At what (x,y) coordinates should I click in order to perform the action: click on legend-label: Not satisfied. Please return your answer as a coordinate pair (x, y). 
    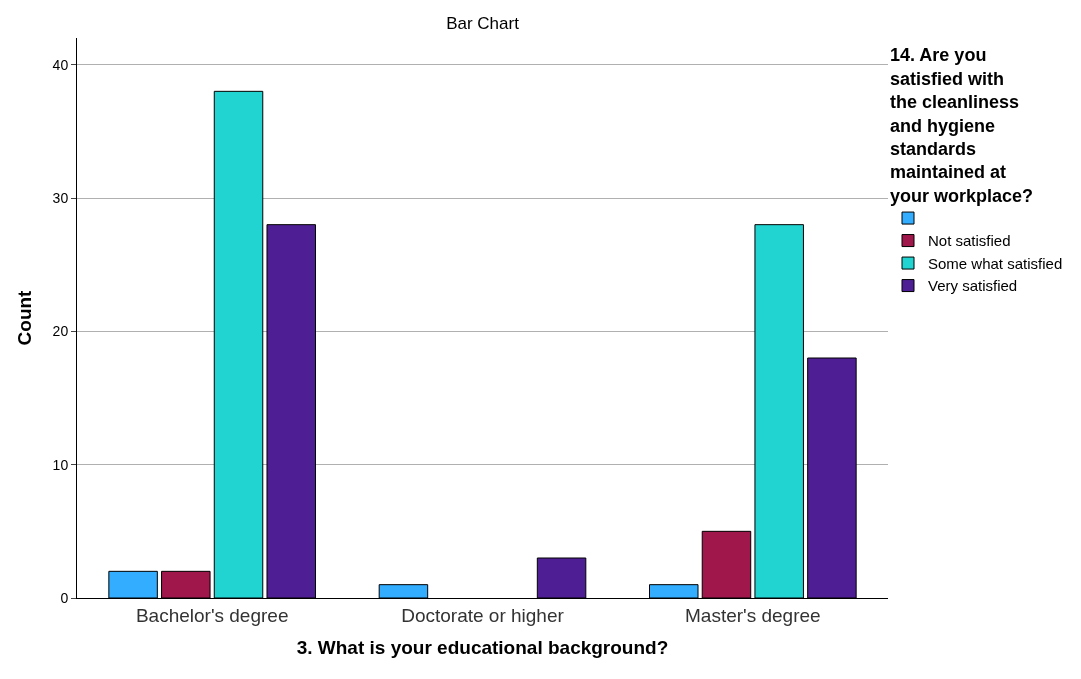
    Looking at the image, I should click on (969, 241).